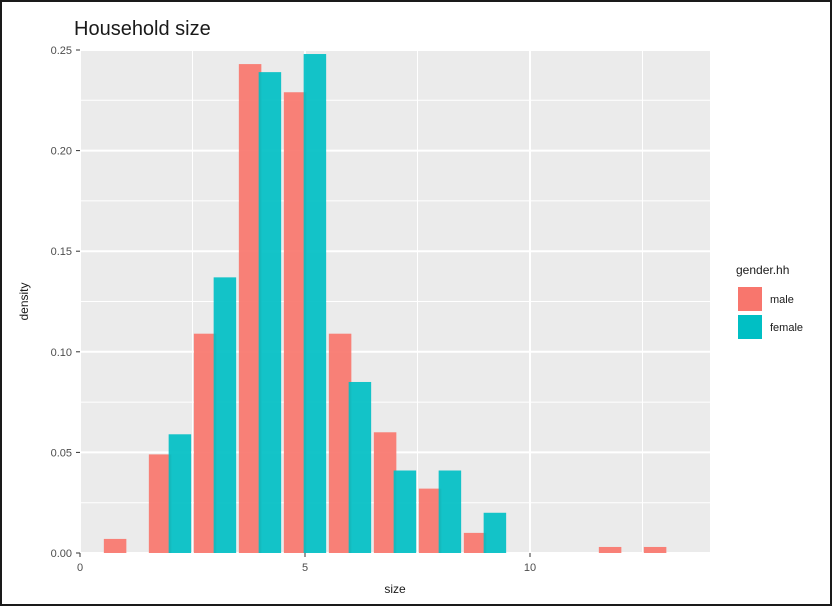  I want to click on y-tick-label: 0.00, so click(61, 554).